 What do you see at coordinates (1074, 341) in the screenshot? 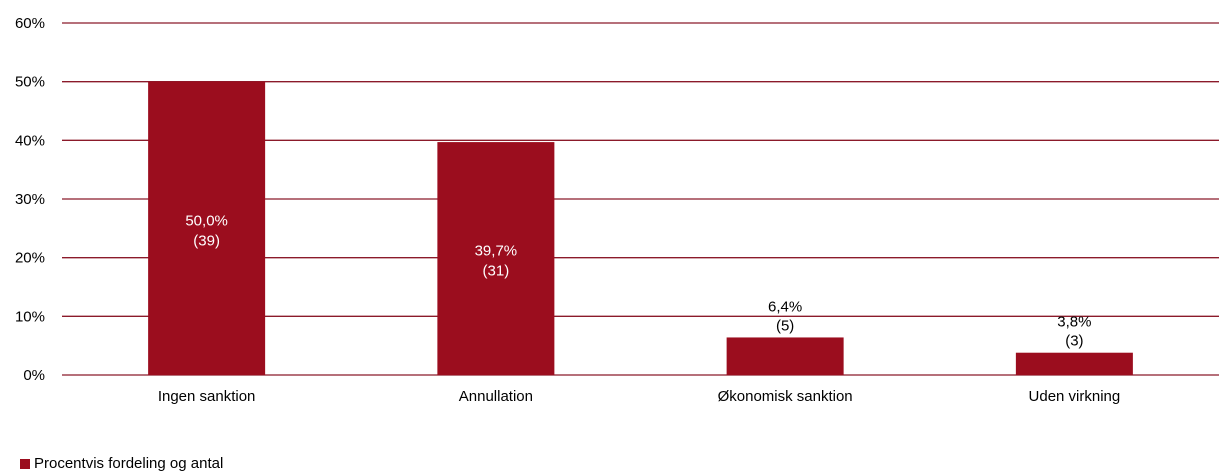
I see `data-label-count: (3)` at bounding box center [1074, 341].